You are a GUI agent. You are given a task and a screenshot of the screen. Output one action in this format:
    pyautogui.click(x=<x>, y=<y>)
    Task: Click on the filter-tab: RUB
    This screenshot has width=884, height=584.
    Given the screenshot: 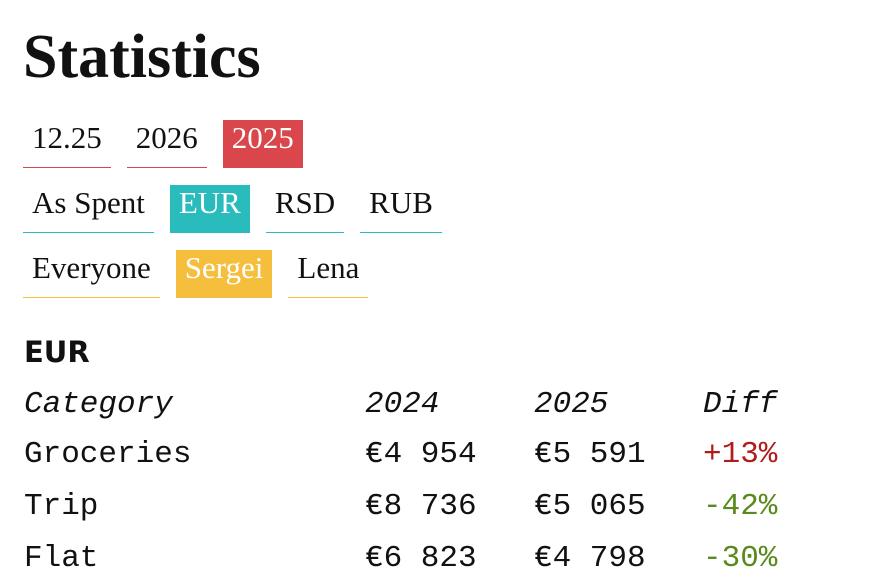 What is the action you would take?
    pyautogui.click(x=401, y=209)
    